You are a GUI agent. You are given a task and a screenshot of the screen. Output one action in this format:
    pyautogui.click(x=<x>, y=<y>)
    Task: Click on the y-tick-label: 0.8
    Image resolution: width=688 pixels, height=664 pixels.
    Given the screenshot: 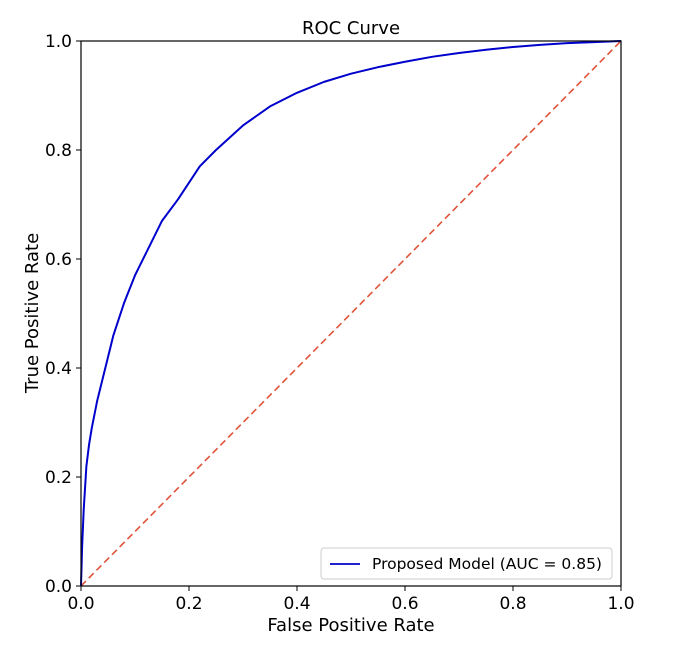 What is the action you would take?
    pyautogui.click(x=58, y=151)
    